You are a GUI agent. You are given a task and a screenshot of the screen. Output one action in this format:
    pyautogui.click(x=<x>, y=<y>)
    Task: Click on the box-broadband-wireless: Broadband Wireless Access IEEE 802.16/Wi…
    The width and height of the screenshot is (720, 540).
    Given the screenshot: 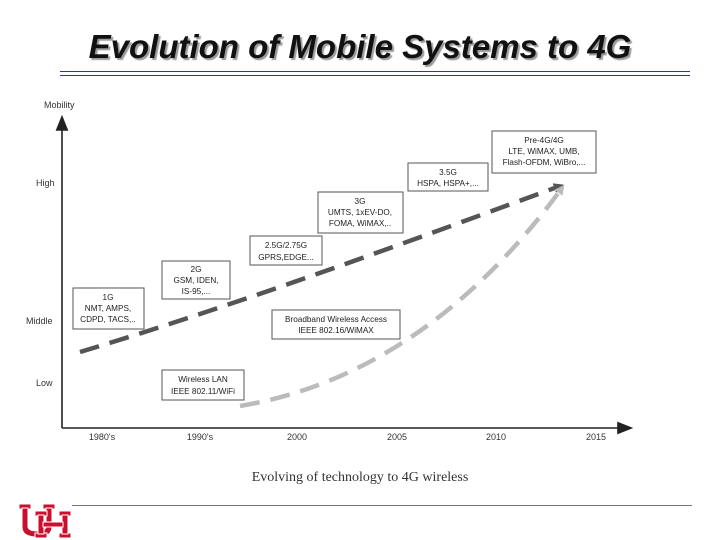 What is the action you would take?
    pyautogui.click(x=336, y=324)
    